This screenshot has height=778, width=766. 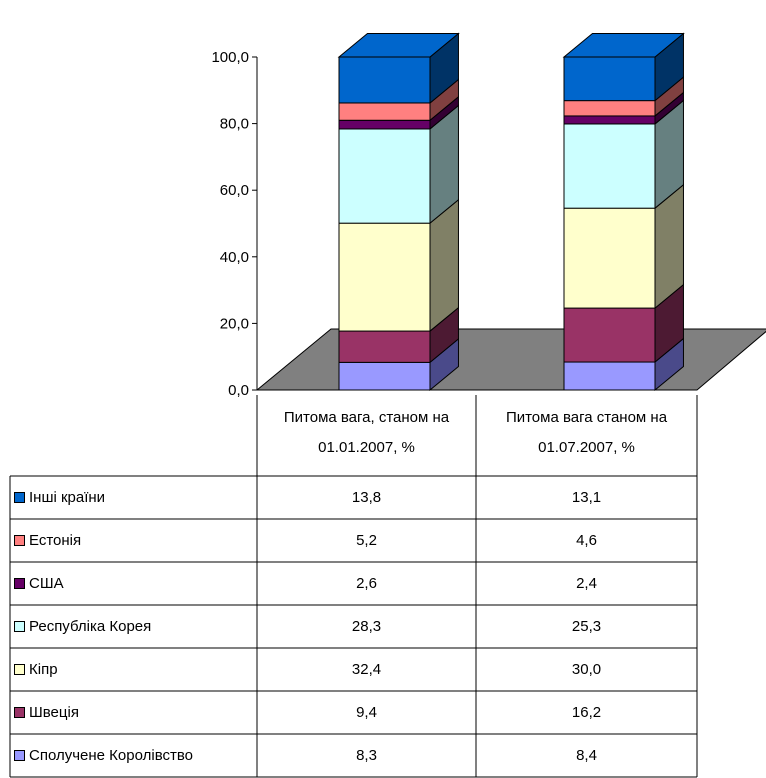 I want to click on series-name: Кіпр, so click(x=43, y=669).